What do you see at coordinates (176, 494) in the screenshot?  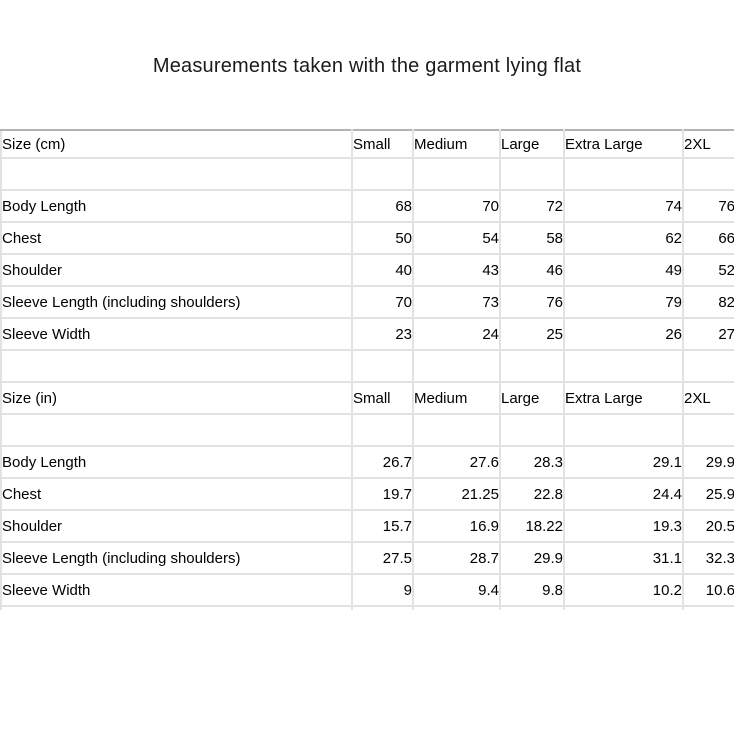 I see `measurement-label: Chest` at bounding box center [176, 494].